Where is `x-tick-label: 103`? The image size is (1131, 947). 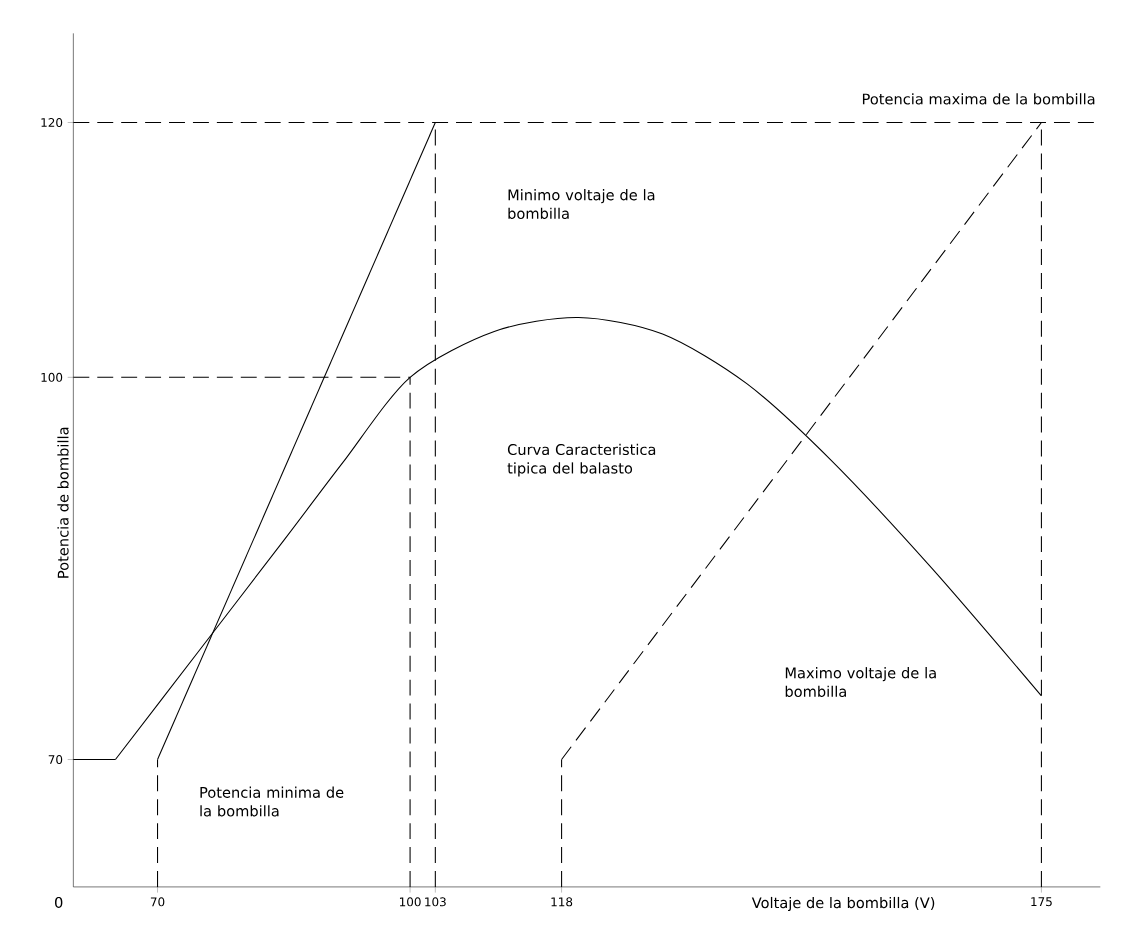 x-tick-label: 103 is located at coordinates (435, 902).